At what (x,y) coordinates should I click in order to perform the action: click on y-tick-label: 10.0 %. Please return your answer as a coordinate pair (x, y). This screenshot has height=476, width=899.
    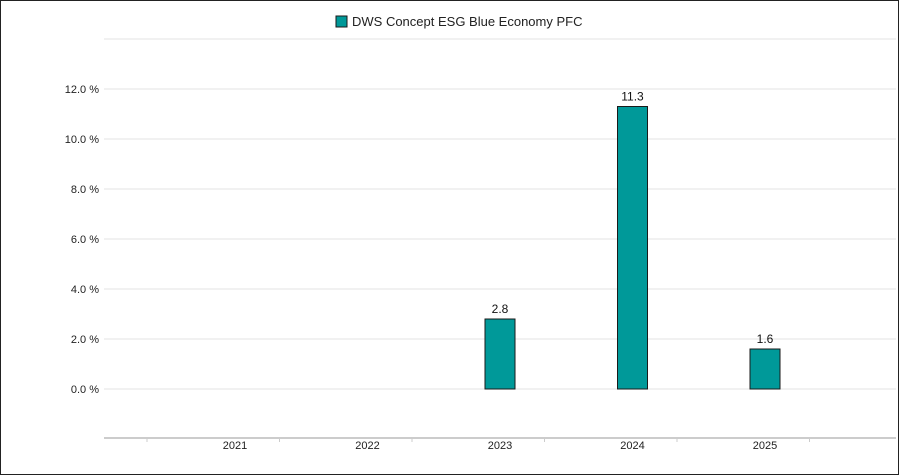
    Looking at the image, I should click on (82, 140).